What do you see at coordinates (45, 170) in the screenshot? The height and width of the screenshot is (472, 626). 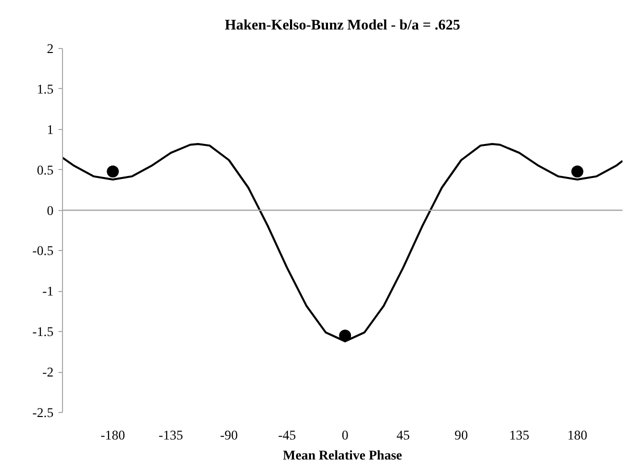 I see `y-tick-label: 0.5` at bounding box center [45, 170].